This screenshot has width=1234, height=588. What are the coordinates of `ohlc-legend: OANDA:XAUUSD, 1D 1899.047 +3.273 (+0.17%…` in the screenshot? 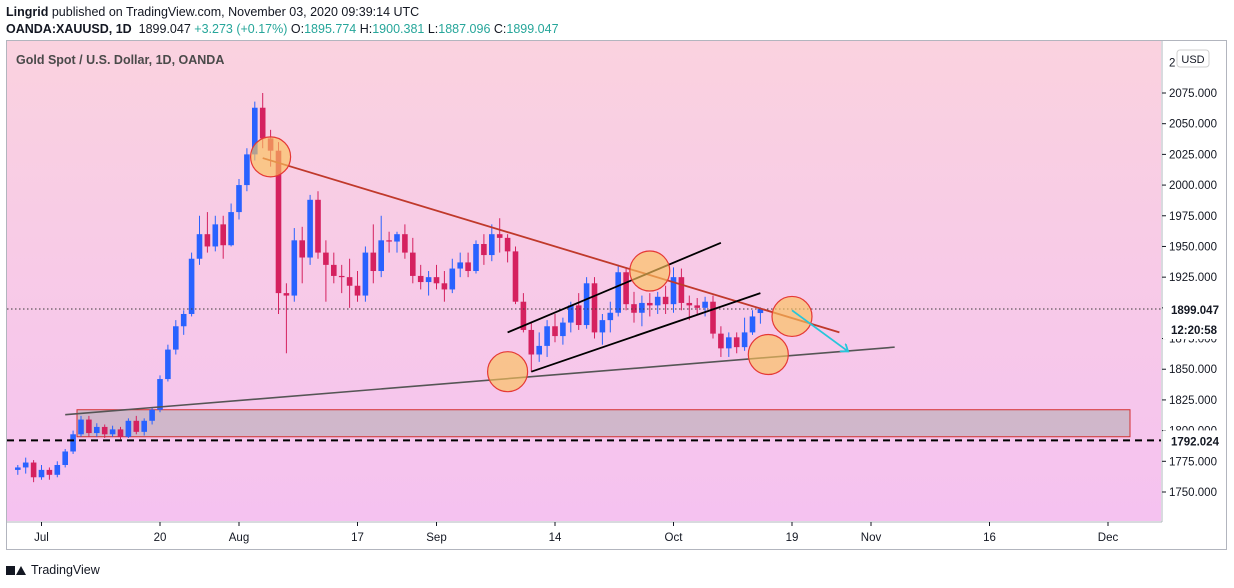 It's located at (282, 29).